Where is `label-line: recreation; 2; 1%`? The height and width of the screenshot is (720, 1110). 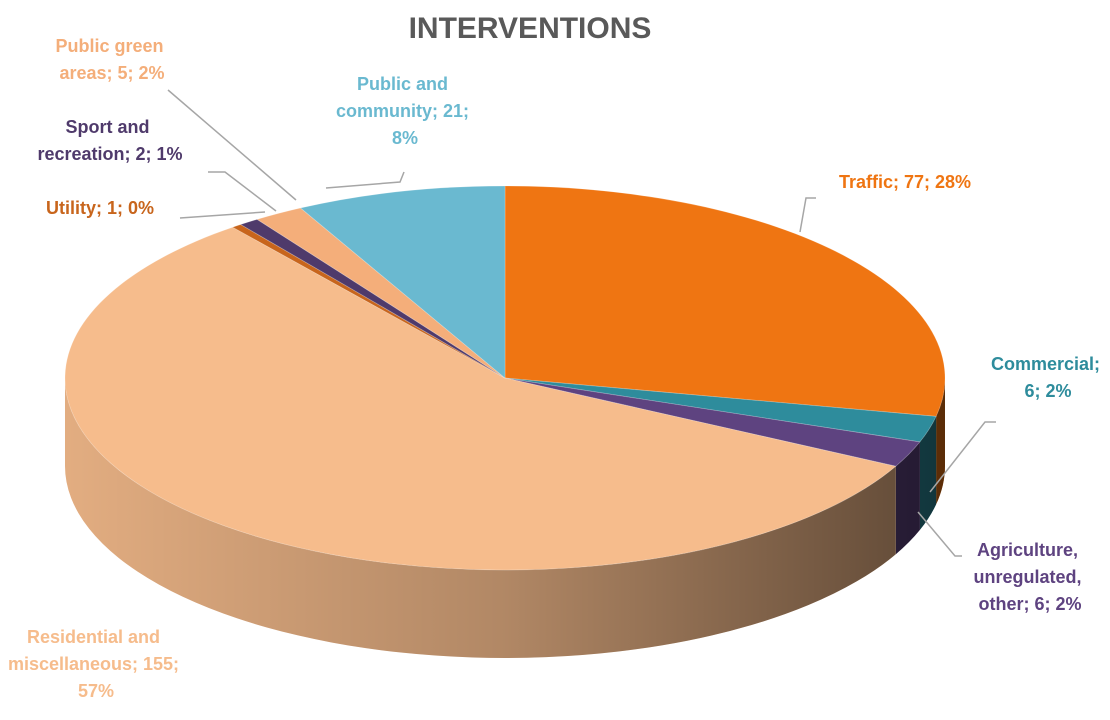
label-line: recreation; 2; 1% is located at coordinates (109, 154).